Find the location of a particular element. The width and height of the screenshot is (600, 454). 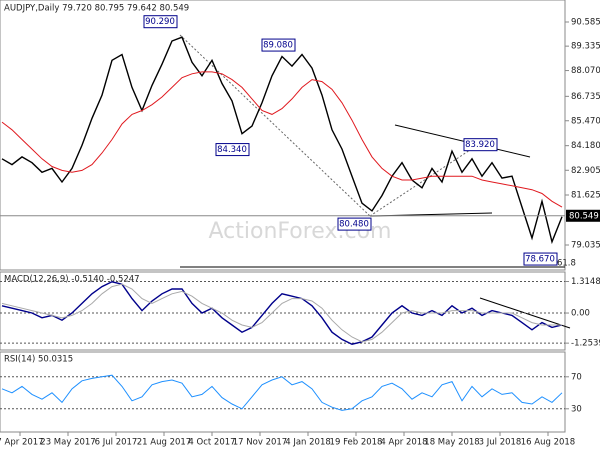

price-label: 84.340 is located at coordinates (232, 150).